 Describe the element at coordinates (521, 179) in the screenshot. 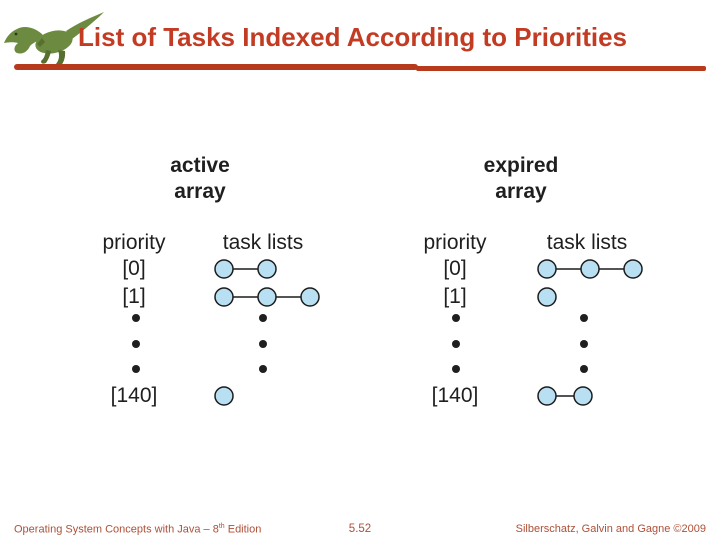

I see `expired-array-title: expired array` at that location.